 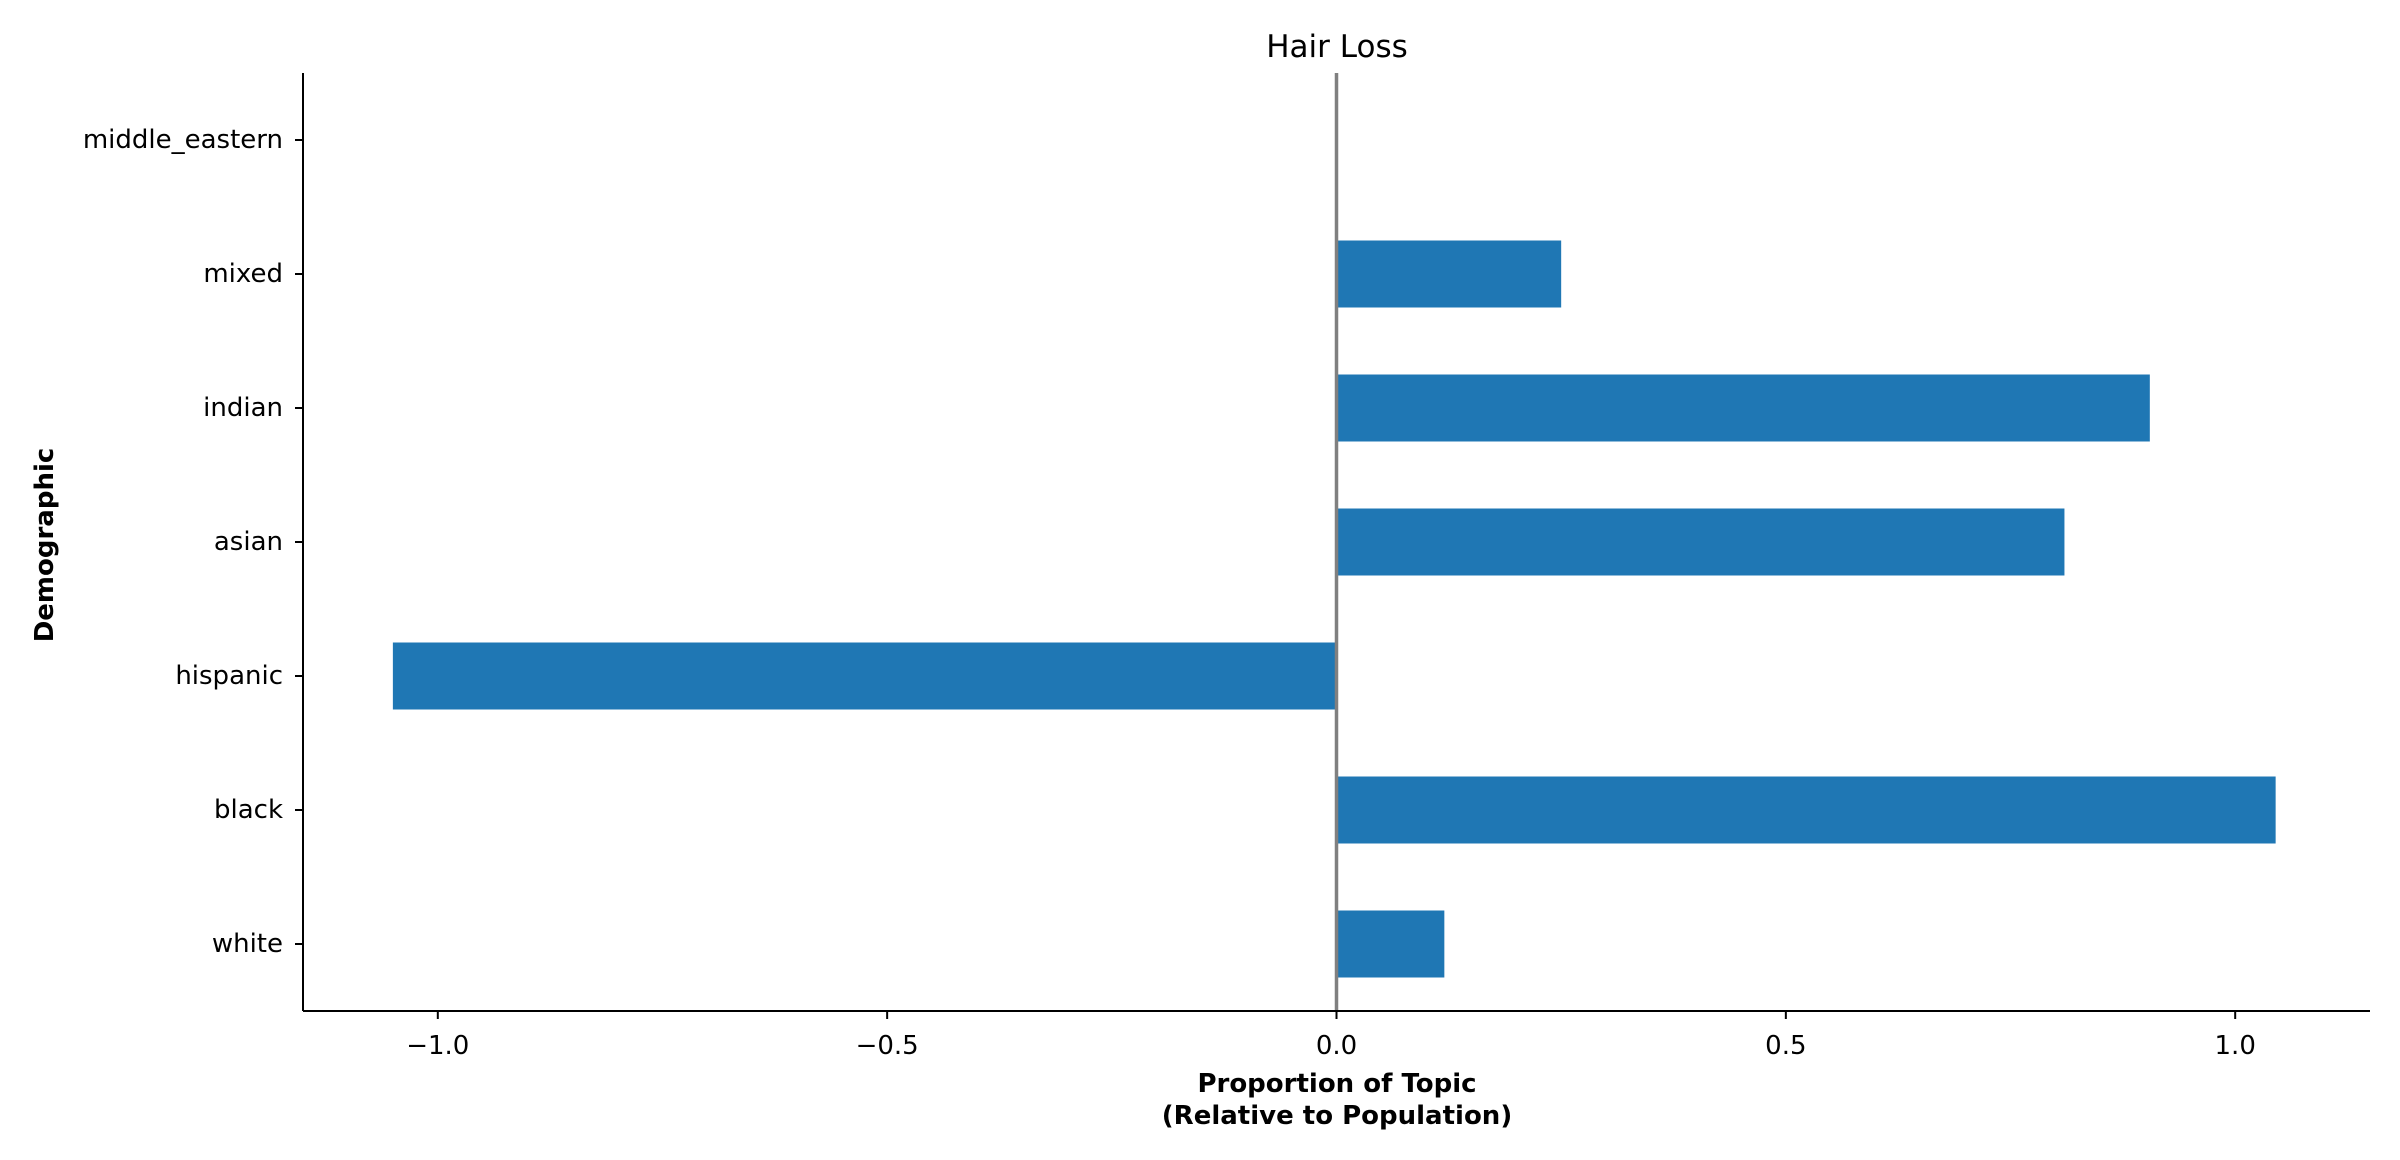 What do you see at coordinates (864, 676) in the screenshot?
I see `bar-hispanic` at bounding box center [864, 676].